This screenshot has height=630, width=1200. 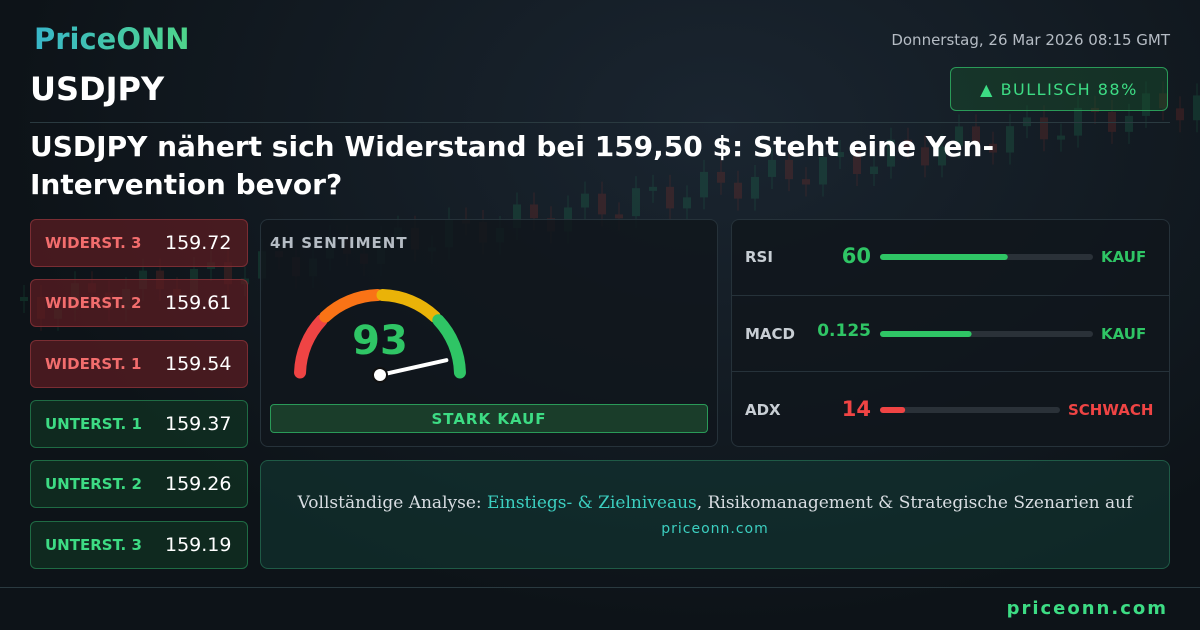 What do you see at coordinates (93, 364) in the screenshot?
I see `level-label: WIDERST. 1` at bounding box center [93, 364].